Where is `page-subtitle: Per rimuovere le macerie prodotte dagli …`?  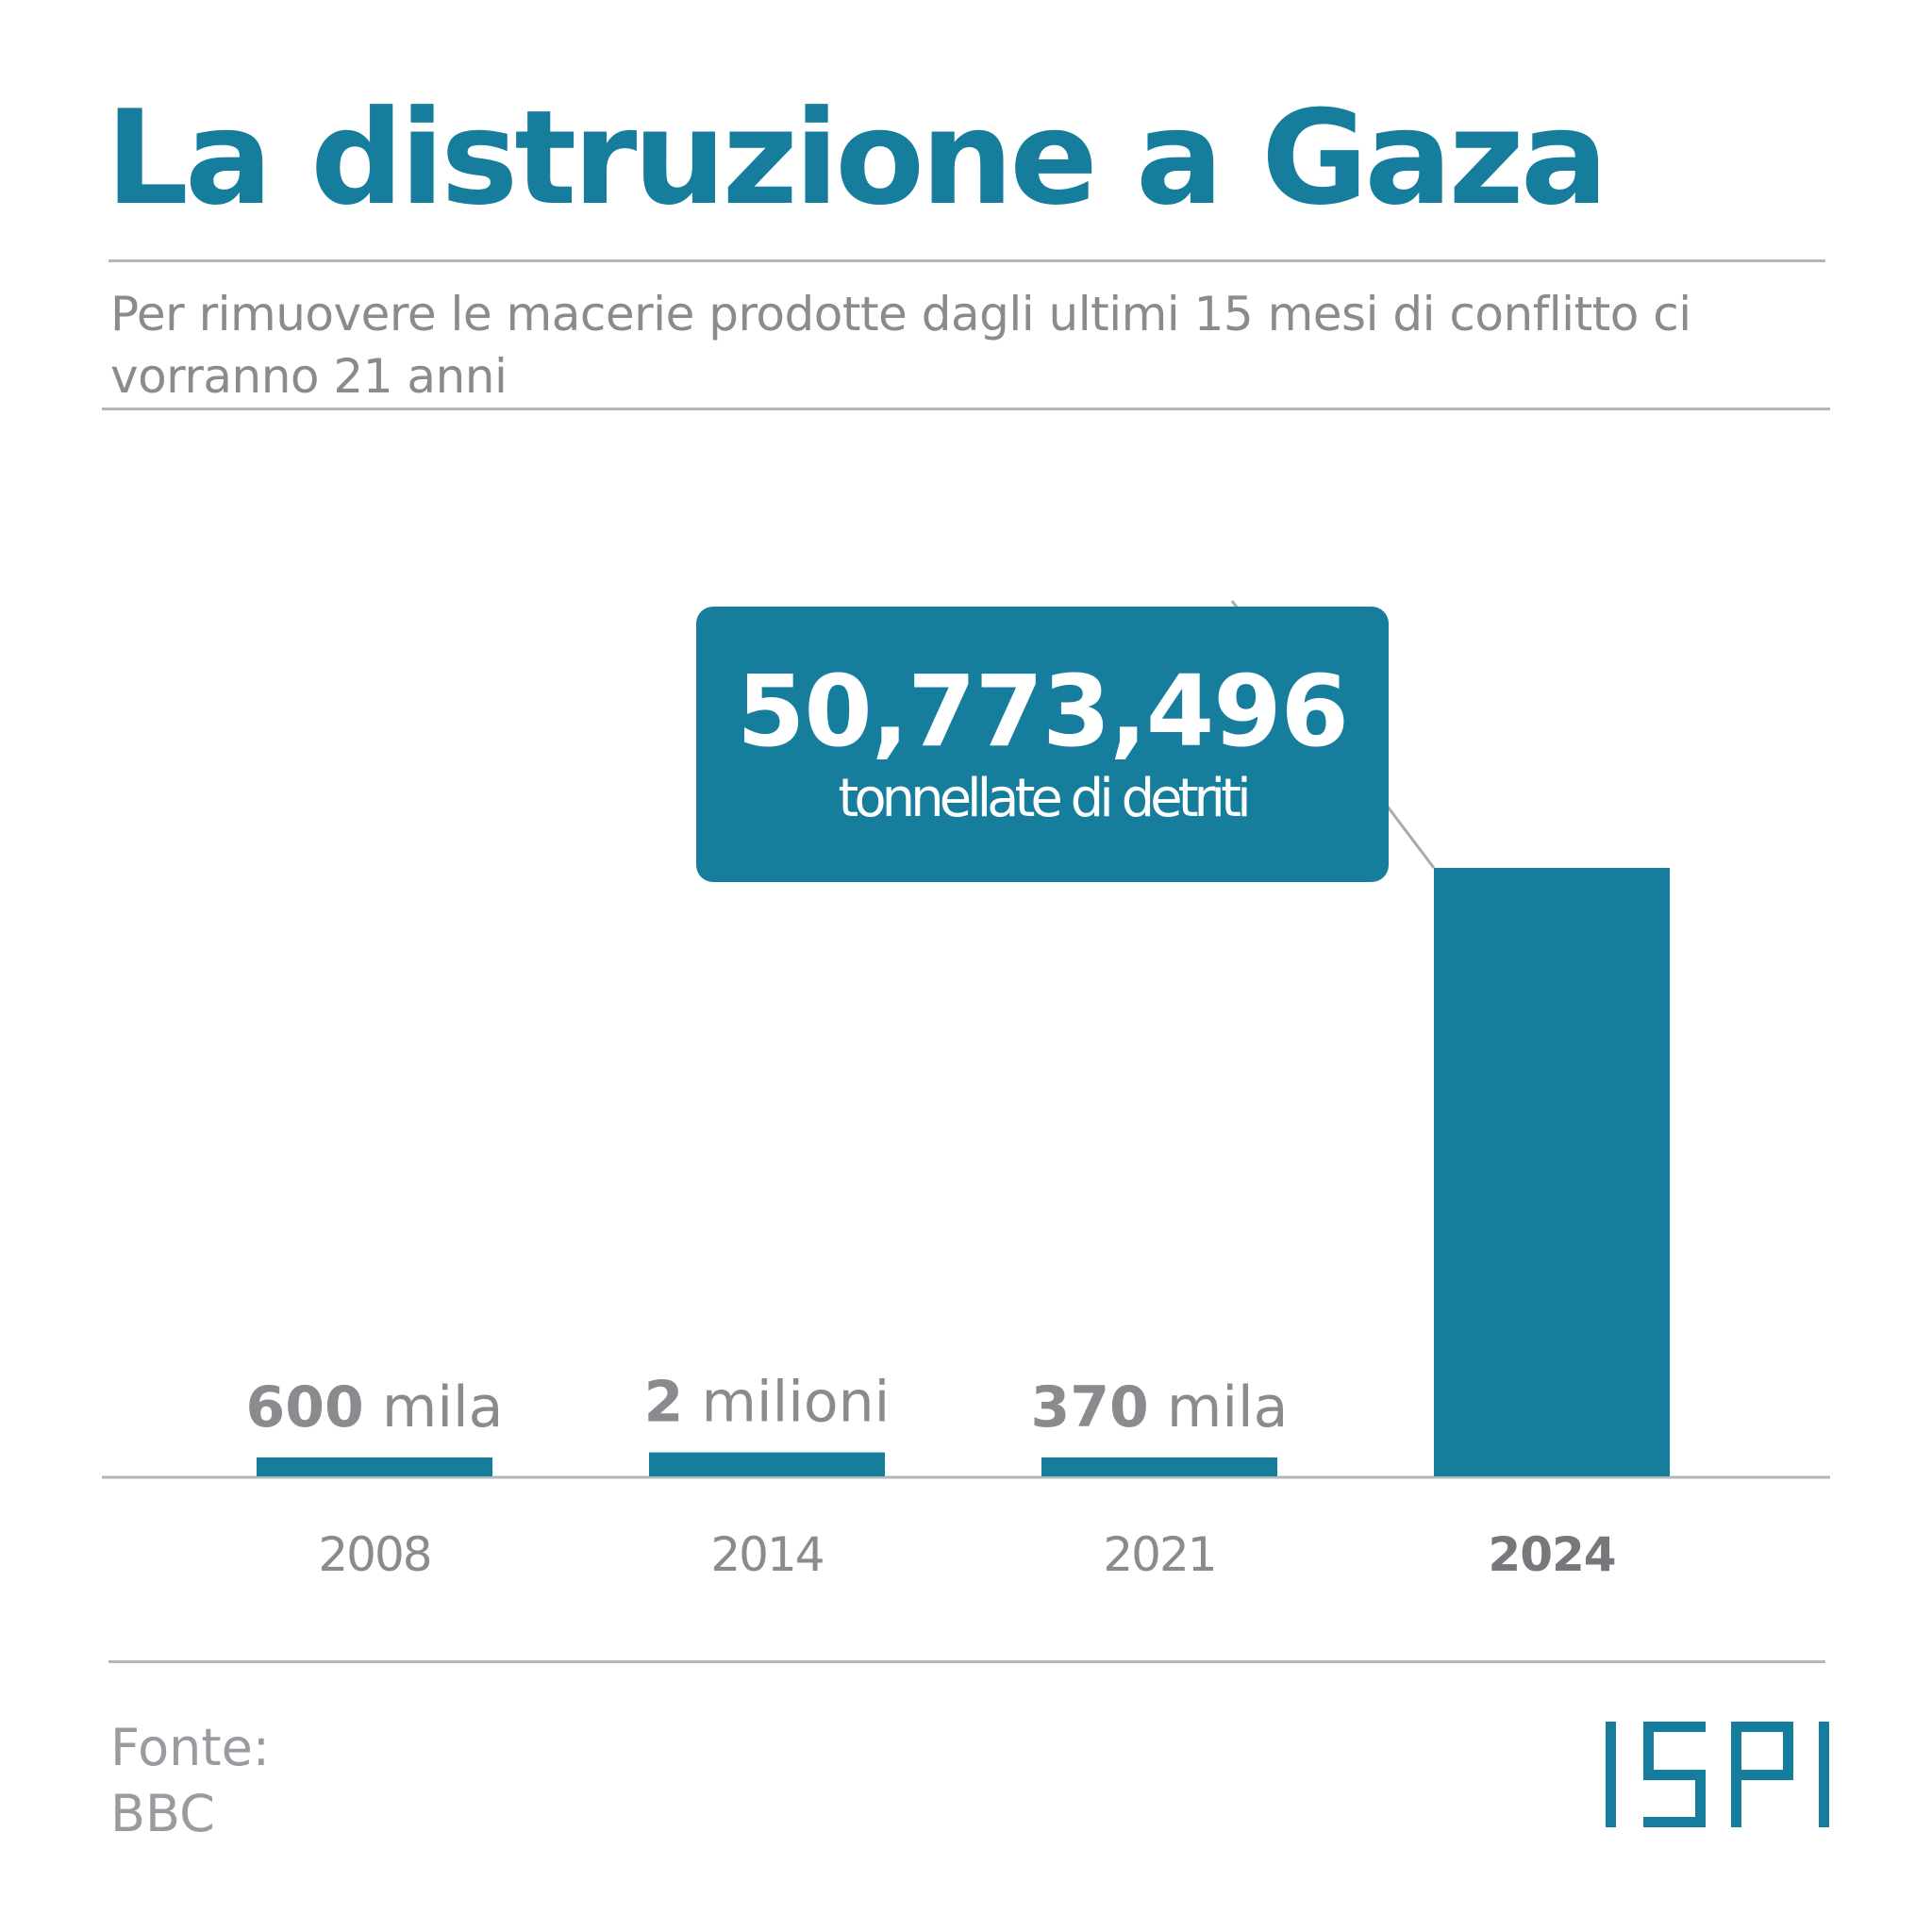
page-subtitle: Per rimuovere le macerie prodotte dagli … is located at coordinates (900, 345).